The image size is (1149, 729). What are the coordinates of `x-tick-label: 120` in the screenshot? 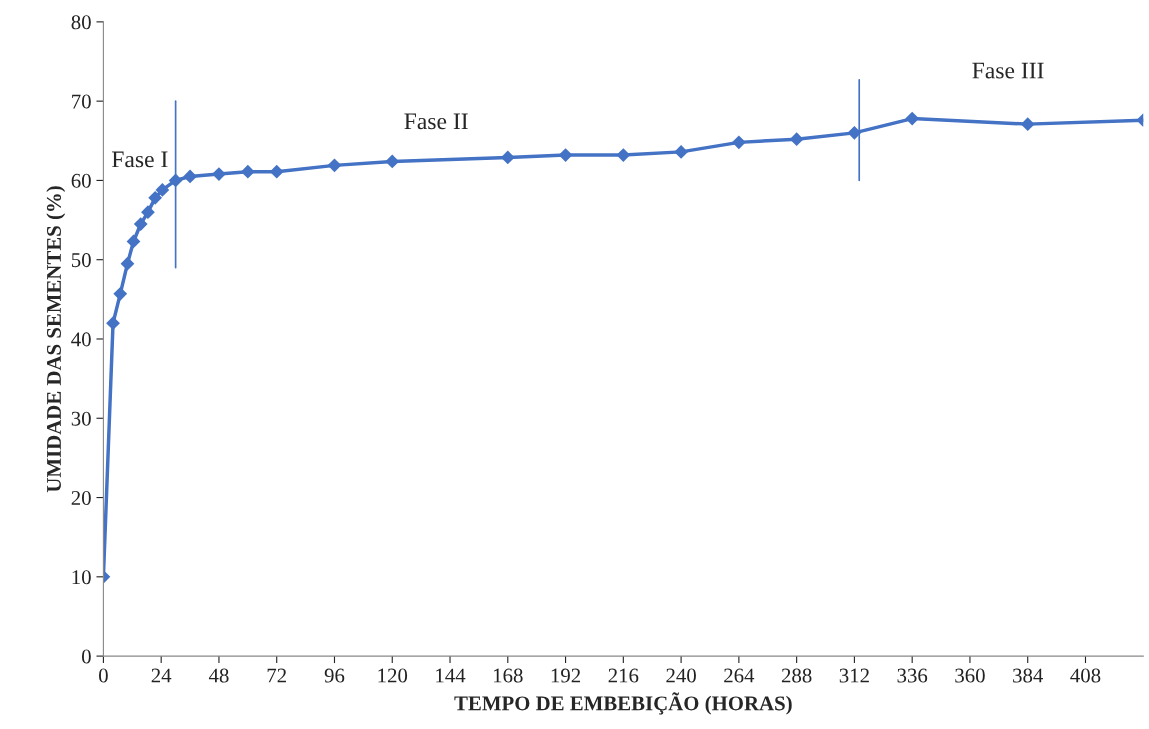 It's located at (393, 675).